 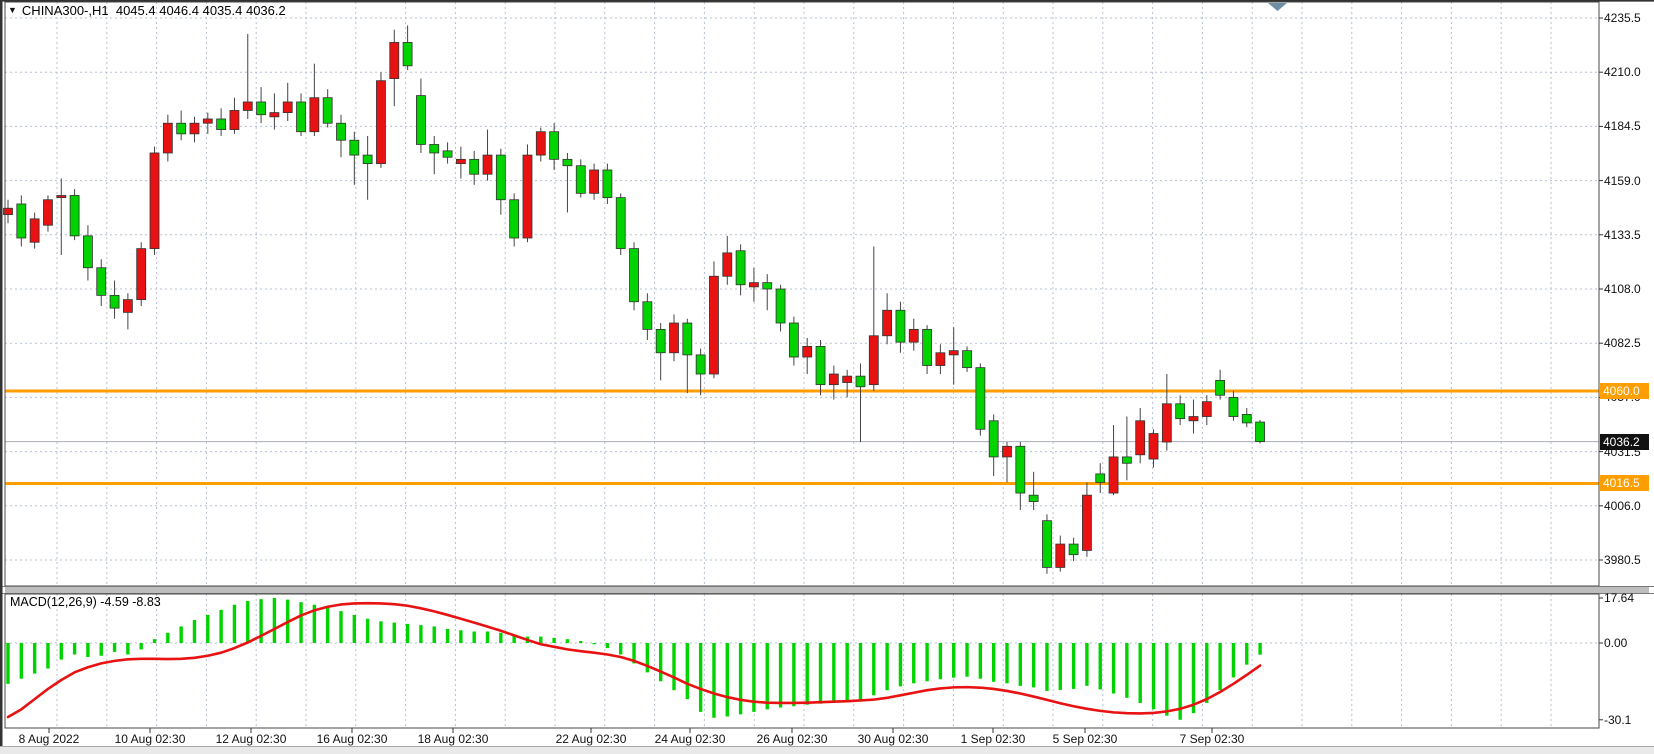 I want to click on chart-shift-triangle-icon, so click(x=1277, y=7).